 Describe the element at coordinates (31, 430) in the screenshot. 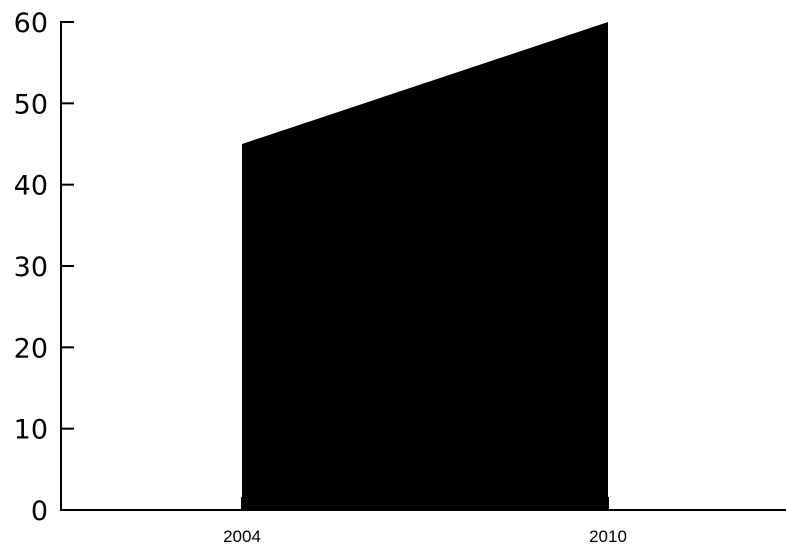

I see `ytick-label-10: 10` at that location.